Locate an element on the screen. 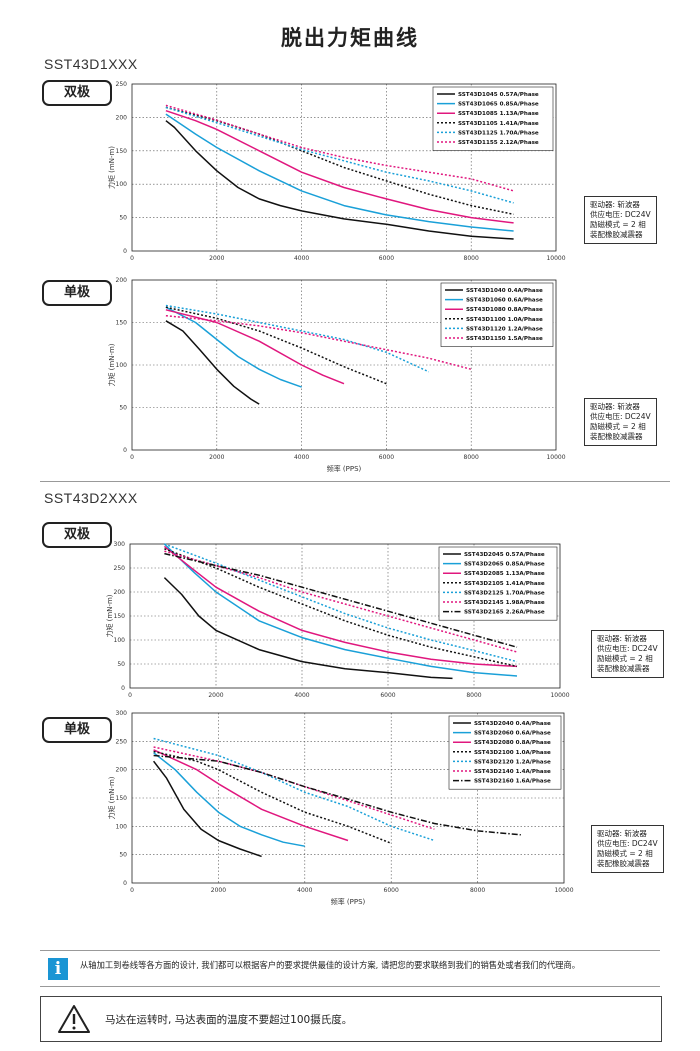  legend-label: SST43D2100 1.0A/Phase is located at coordinates (512, 753).